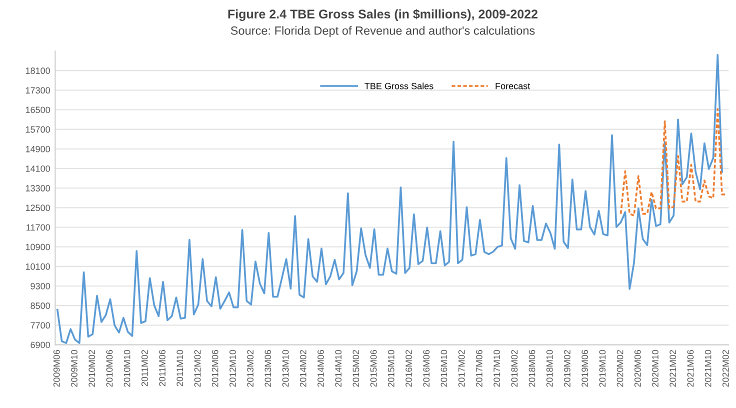 The width and height of the screenshot is (736, 408). What do you see at coordinates (620, 368) in the screenshot?
I see `x-tick-label: 2020M02` at bounding box center [620, 368].